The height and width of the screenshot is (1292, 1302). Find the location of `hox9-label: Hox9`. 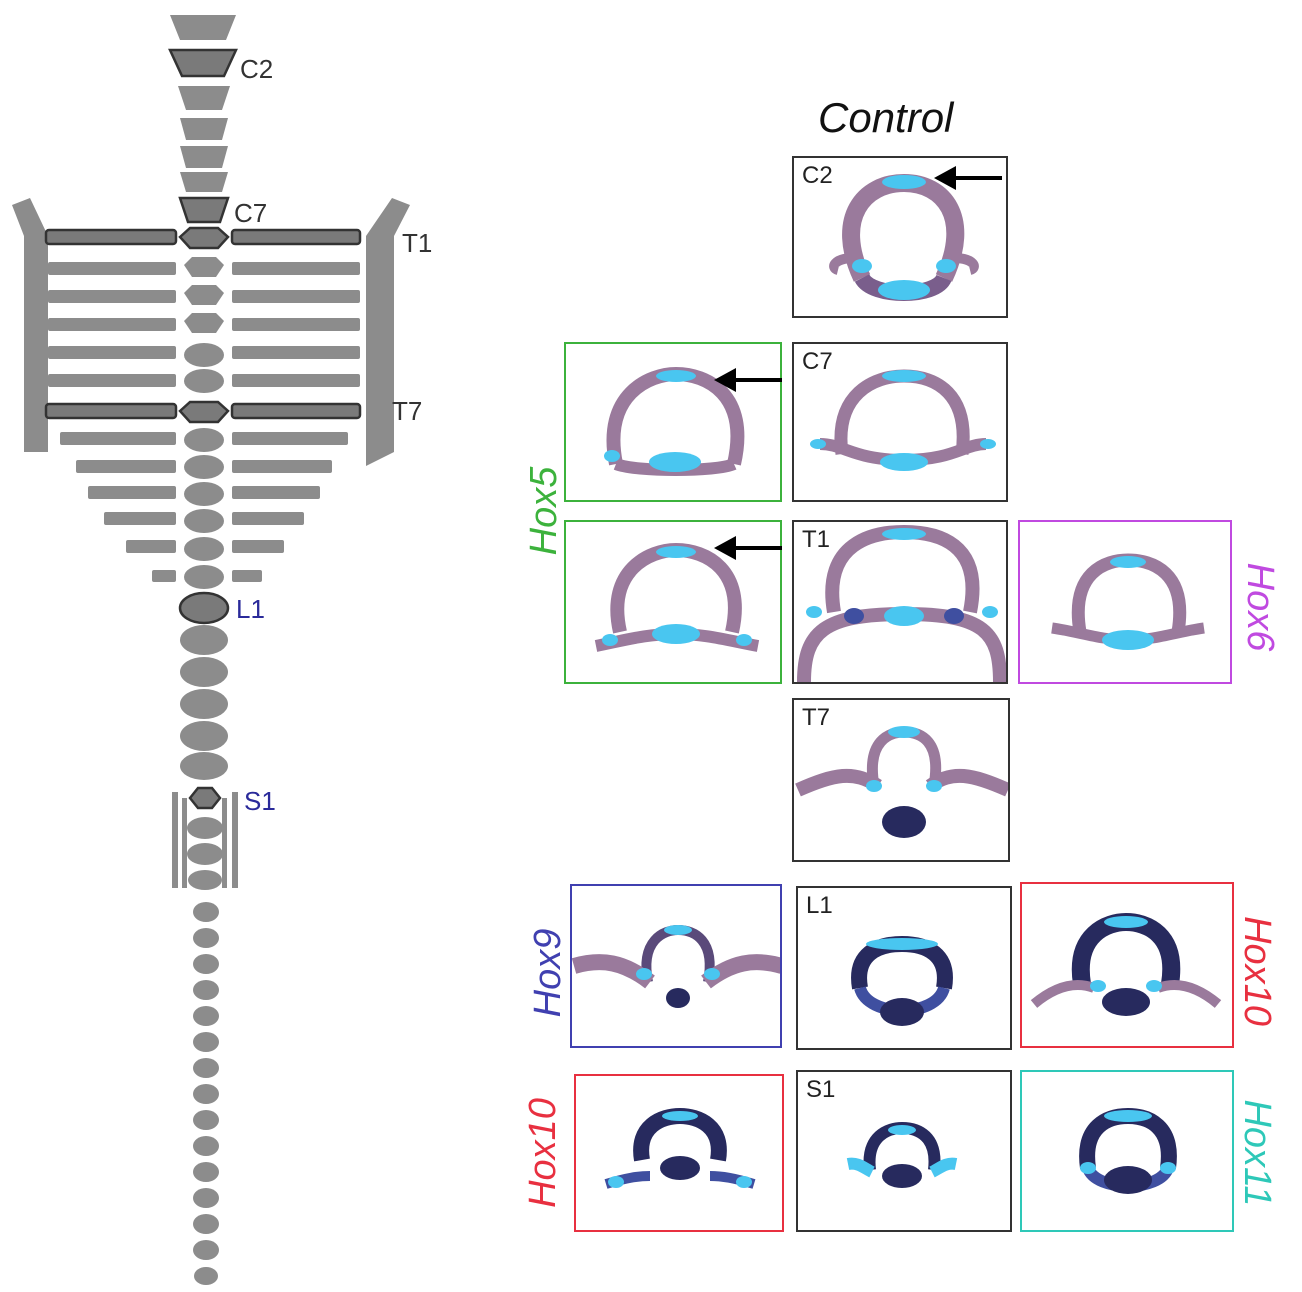

hox9-label: Hox9 is located at coordinates (548, 973).